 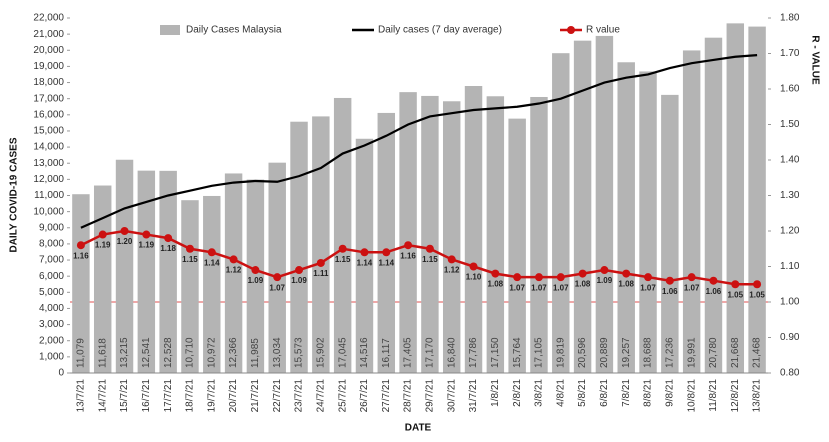 I want to click on x-tick-label: 30/7/21, so click(x=451, y=396).